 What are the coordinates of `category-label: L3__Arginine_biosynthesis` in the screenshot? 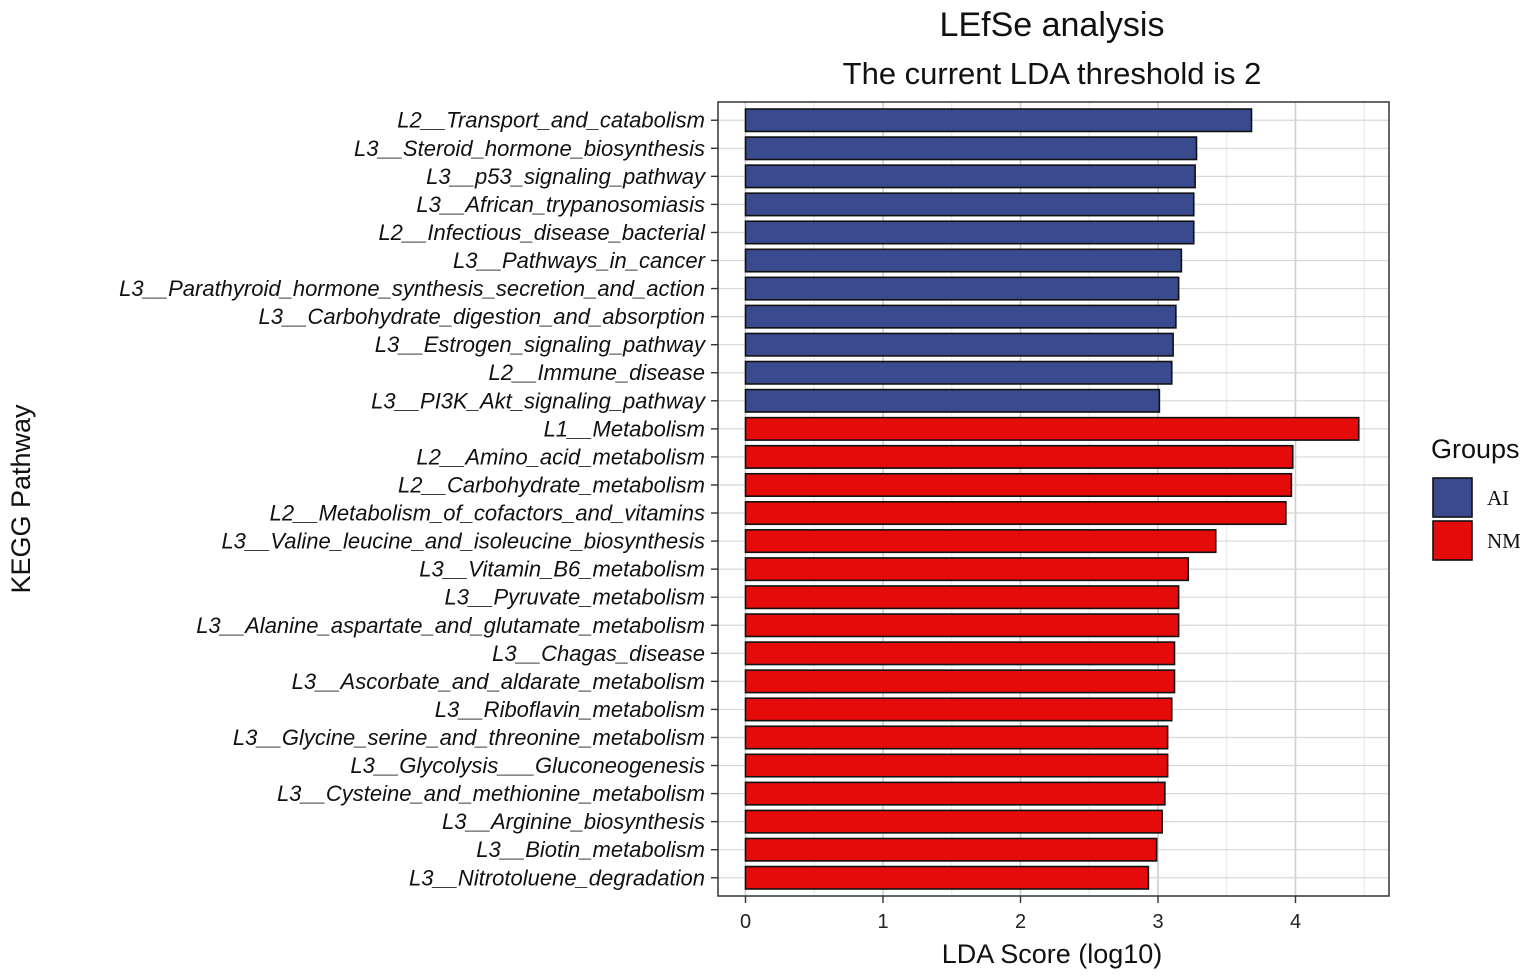 It's located at (573, 821).